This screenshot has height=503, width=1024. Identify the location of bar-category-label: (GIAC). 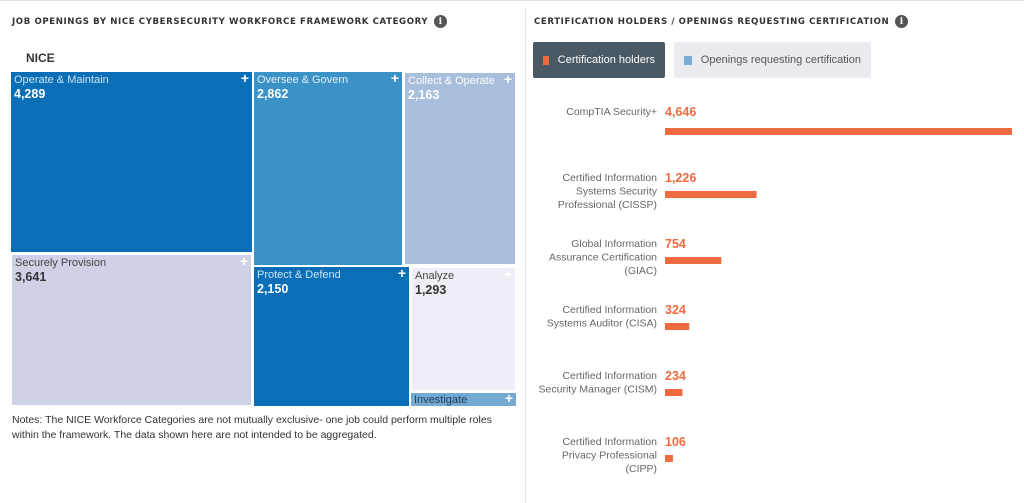
(640, 271).